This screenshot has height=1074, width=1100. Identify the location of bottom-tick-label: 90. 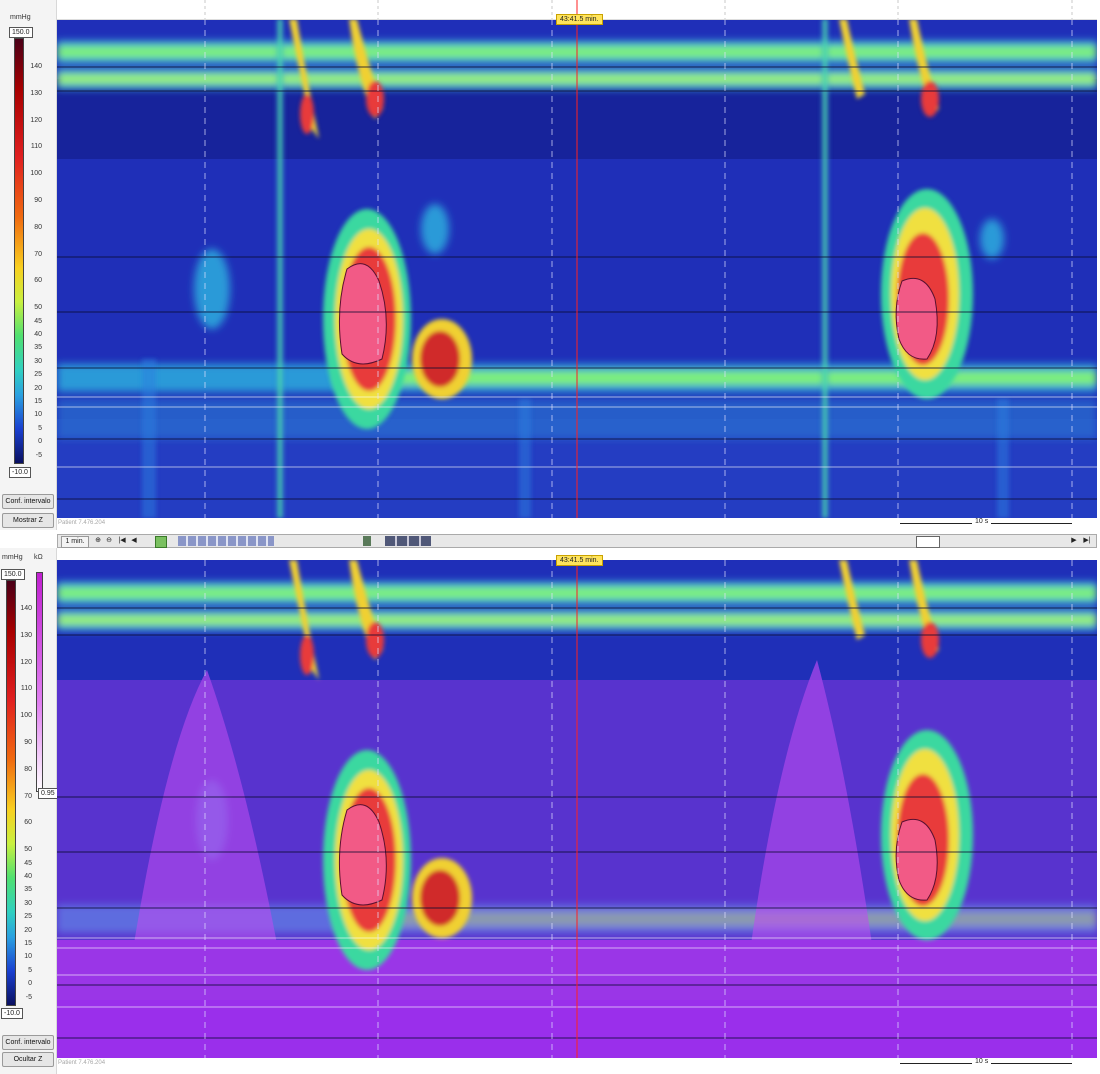
(28, 742).